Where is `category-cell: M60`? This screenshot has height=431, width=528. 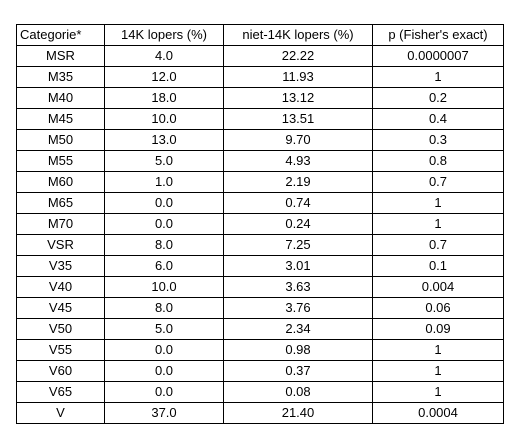
category-cell: M60 is located at coordinates (60, 182).